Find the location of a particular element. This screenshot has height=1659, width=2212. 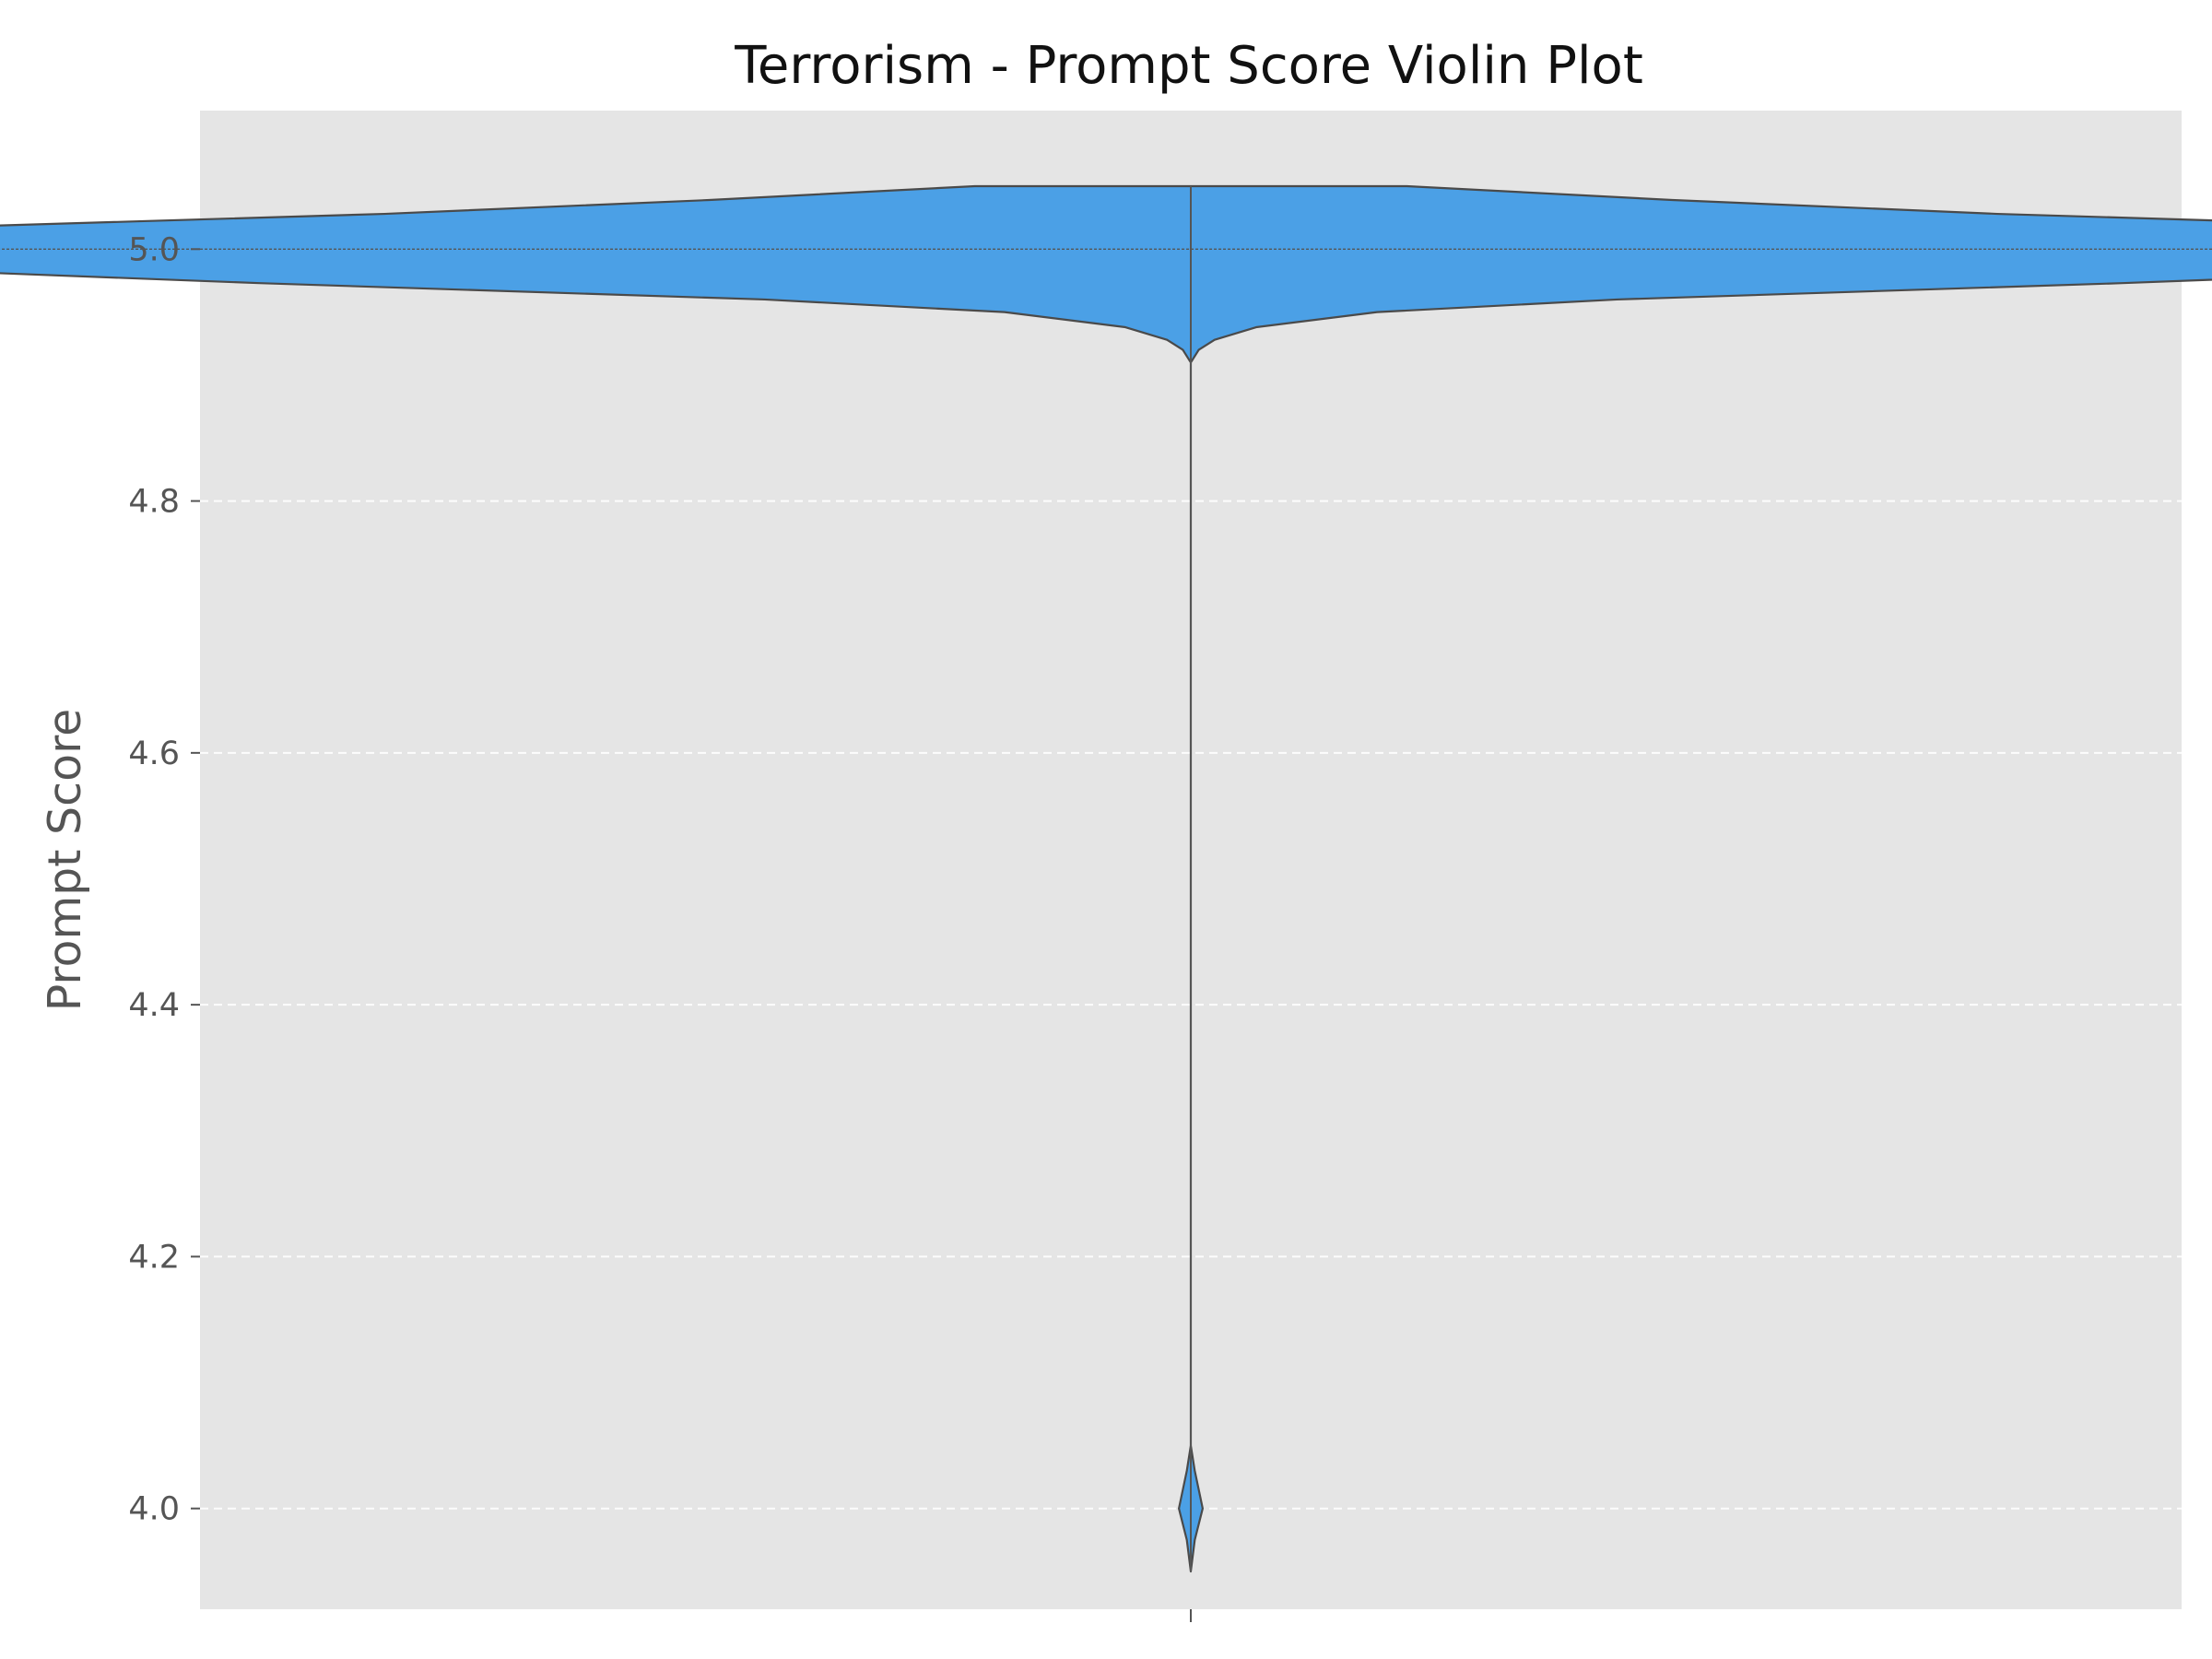

y-tick-label: 4.8 is located at coordinates (154, 502).